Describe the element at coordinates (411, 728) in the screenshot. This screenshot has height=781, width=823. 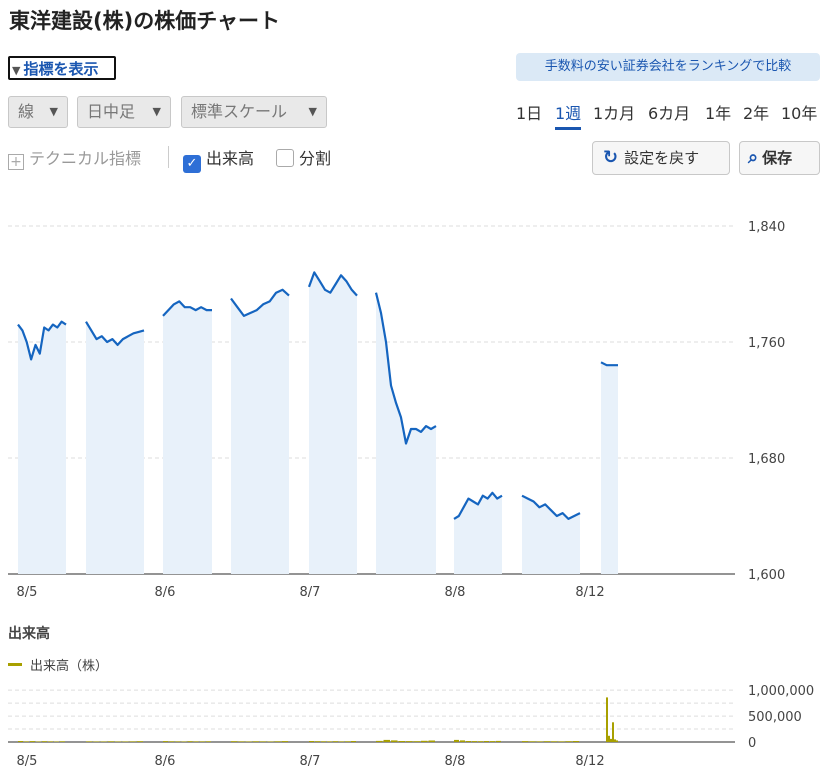
I see `volume-chart: 1,000,000 500,000 0 8/5 8/6 8/7 8/8 8/12` at that location.